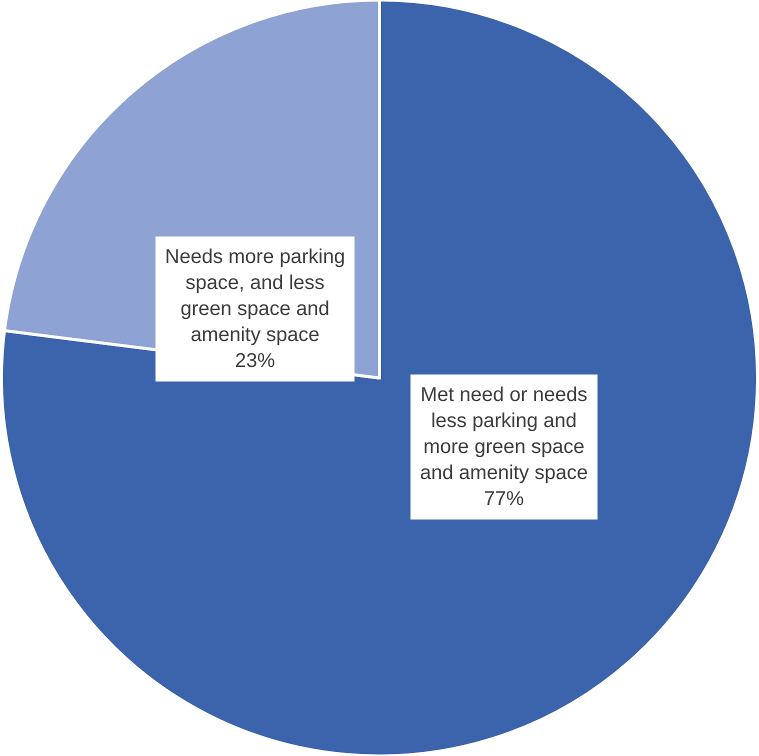 This screenshot has width=759, height=756. What do you see at coordinates (504, 434) in the screenshot?
I see `slice-label: Met need or needs less parking and more green space and amenity space` at bounding box center [504, 434].